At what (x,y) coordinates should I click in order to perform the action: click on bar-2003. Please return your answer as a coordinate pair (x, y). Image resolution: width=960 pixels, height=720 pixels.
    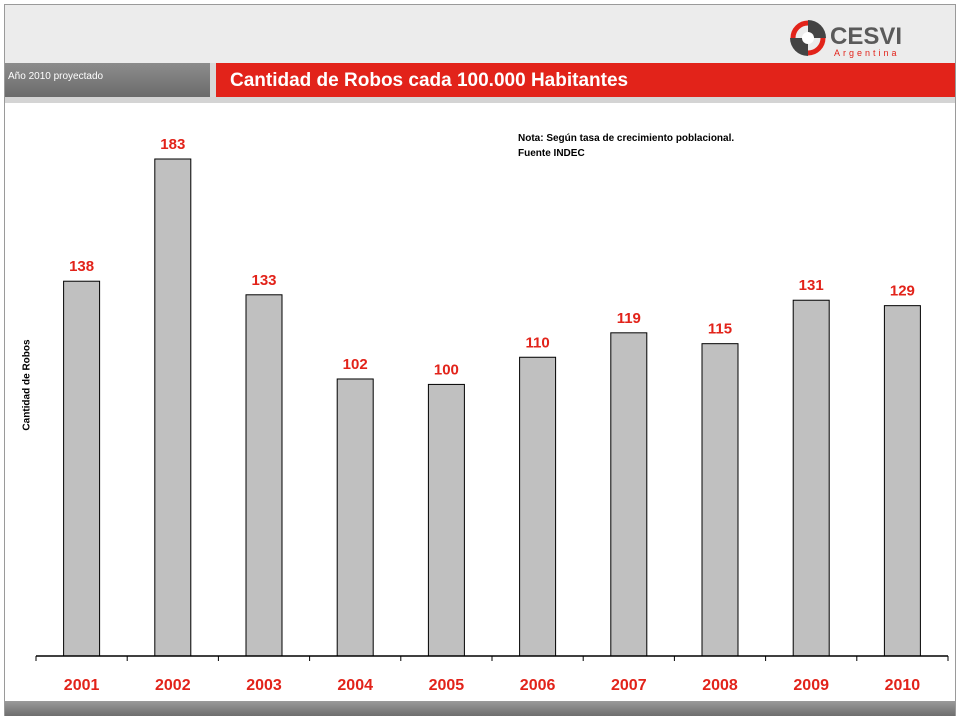
    Looking at the image, I should click on (264, 475).